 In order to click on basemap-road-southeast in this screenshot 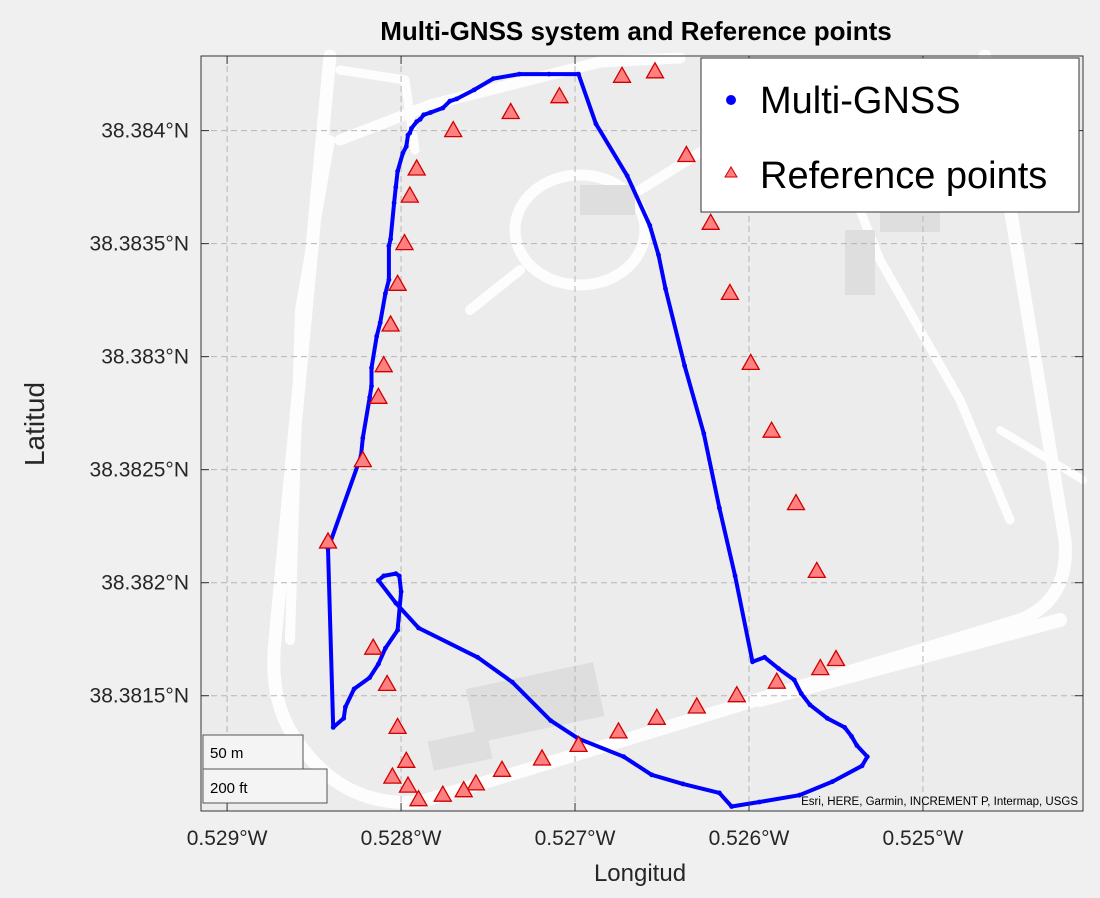, I will do `click(910, 660)`.